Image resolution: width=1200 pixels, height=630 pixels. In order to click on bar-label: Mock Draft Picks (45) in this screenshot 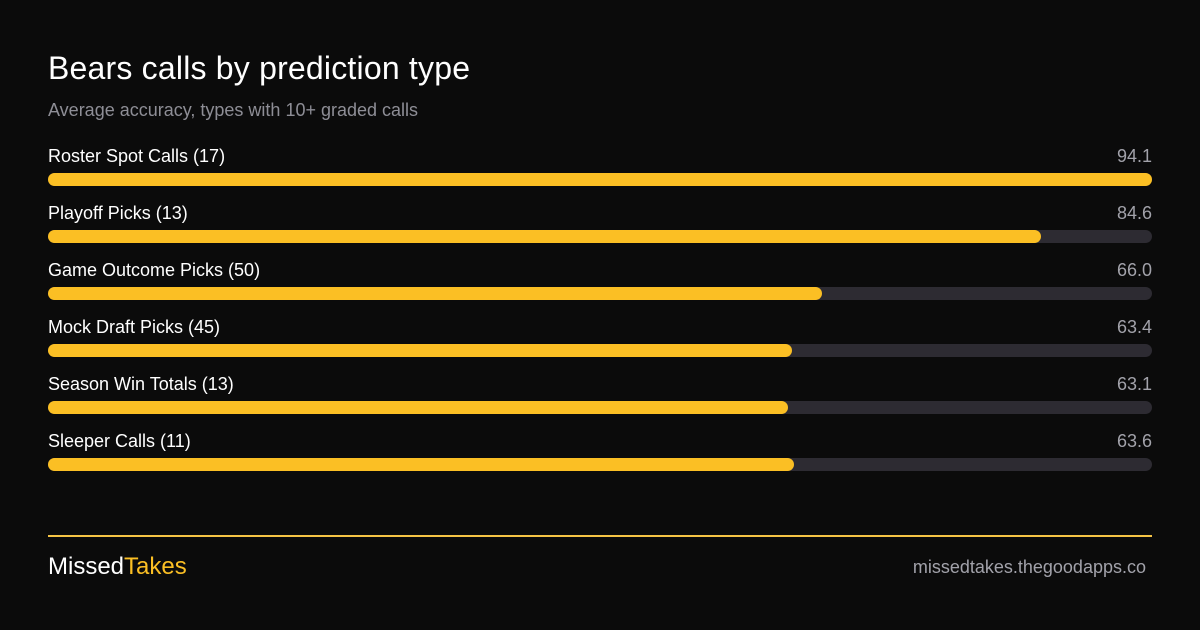, I will do `click(134, 327)`.